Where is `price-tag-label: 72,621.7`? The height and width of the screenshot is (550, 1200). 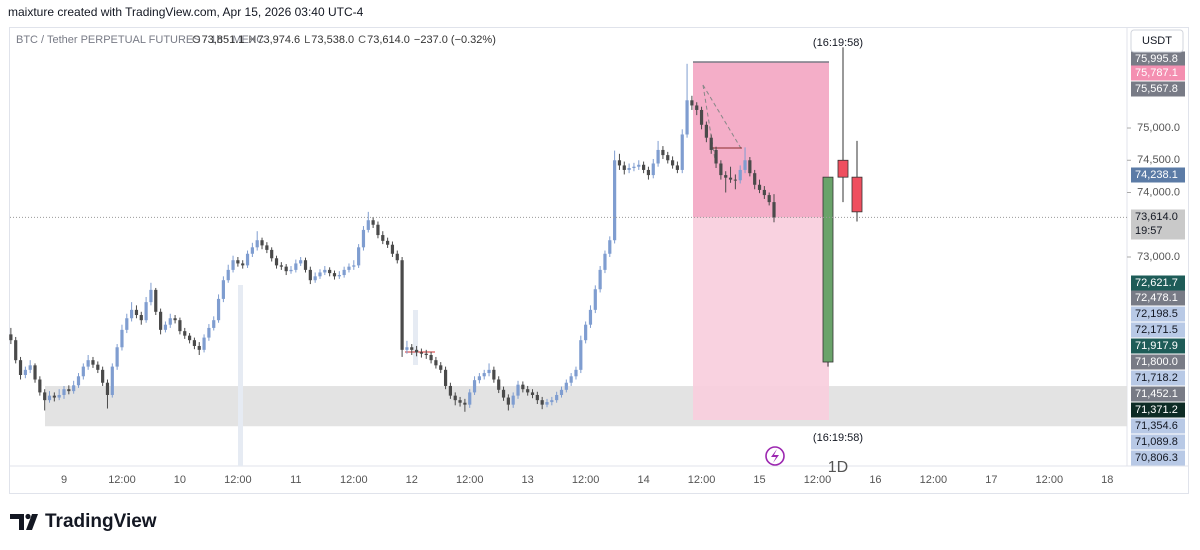 price-tag-label: 72,621.7 is located at coordinates (1156, 283).